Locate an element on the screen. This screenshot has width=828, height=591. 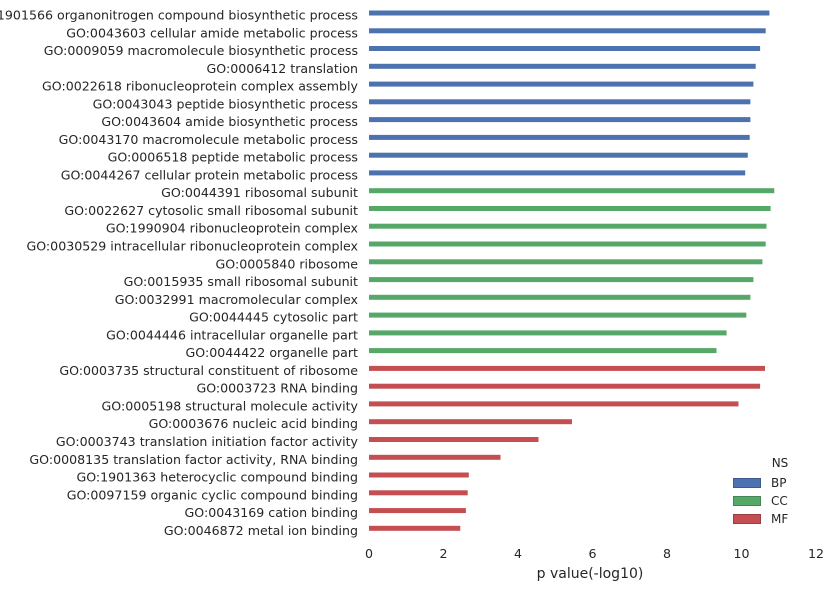
y-tick-label: GO:1990904 ribonucleoprotein complex is located at coordinates (232, 228).